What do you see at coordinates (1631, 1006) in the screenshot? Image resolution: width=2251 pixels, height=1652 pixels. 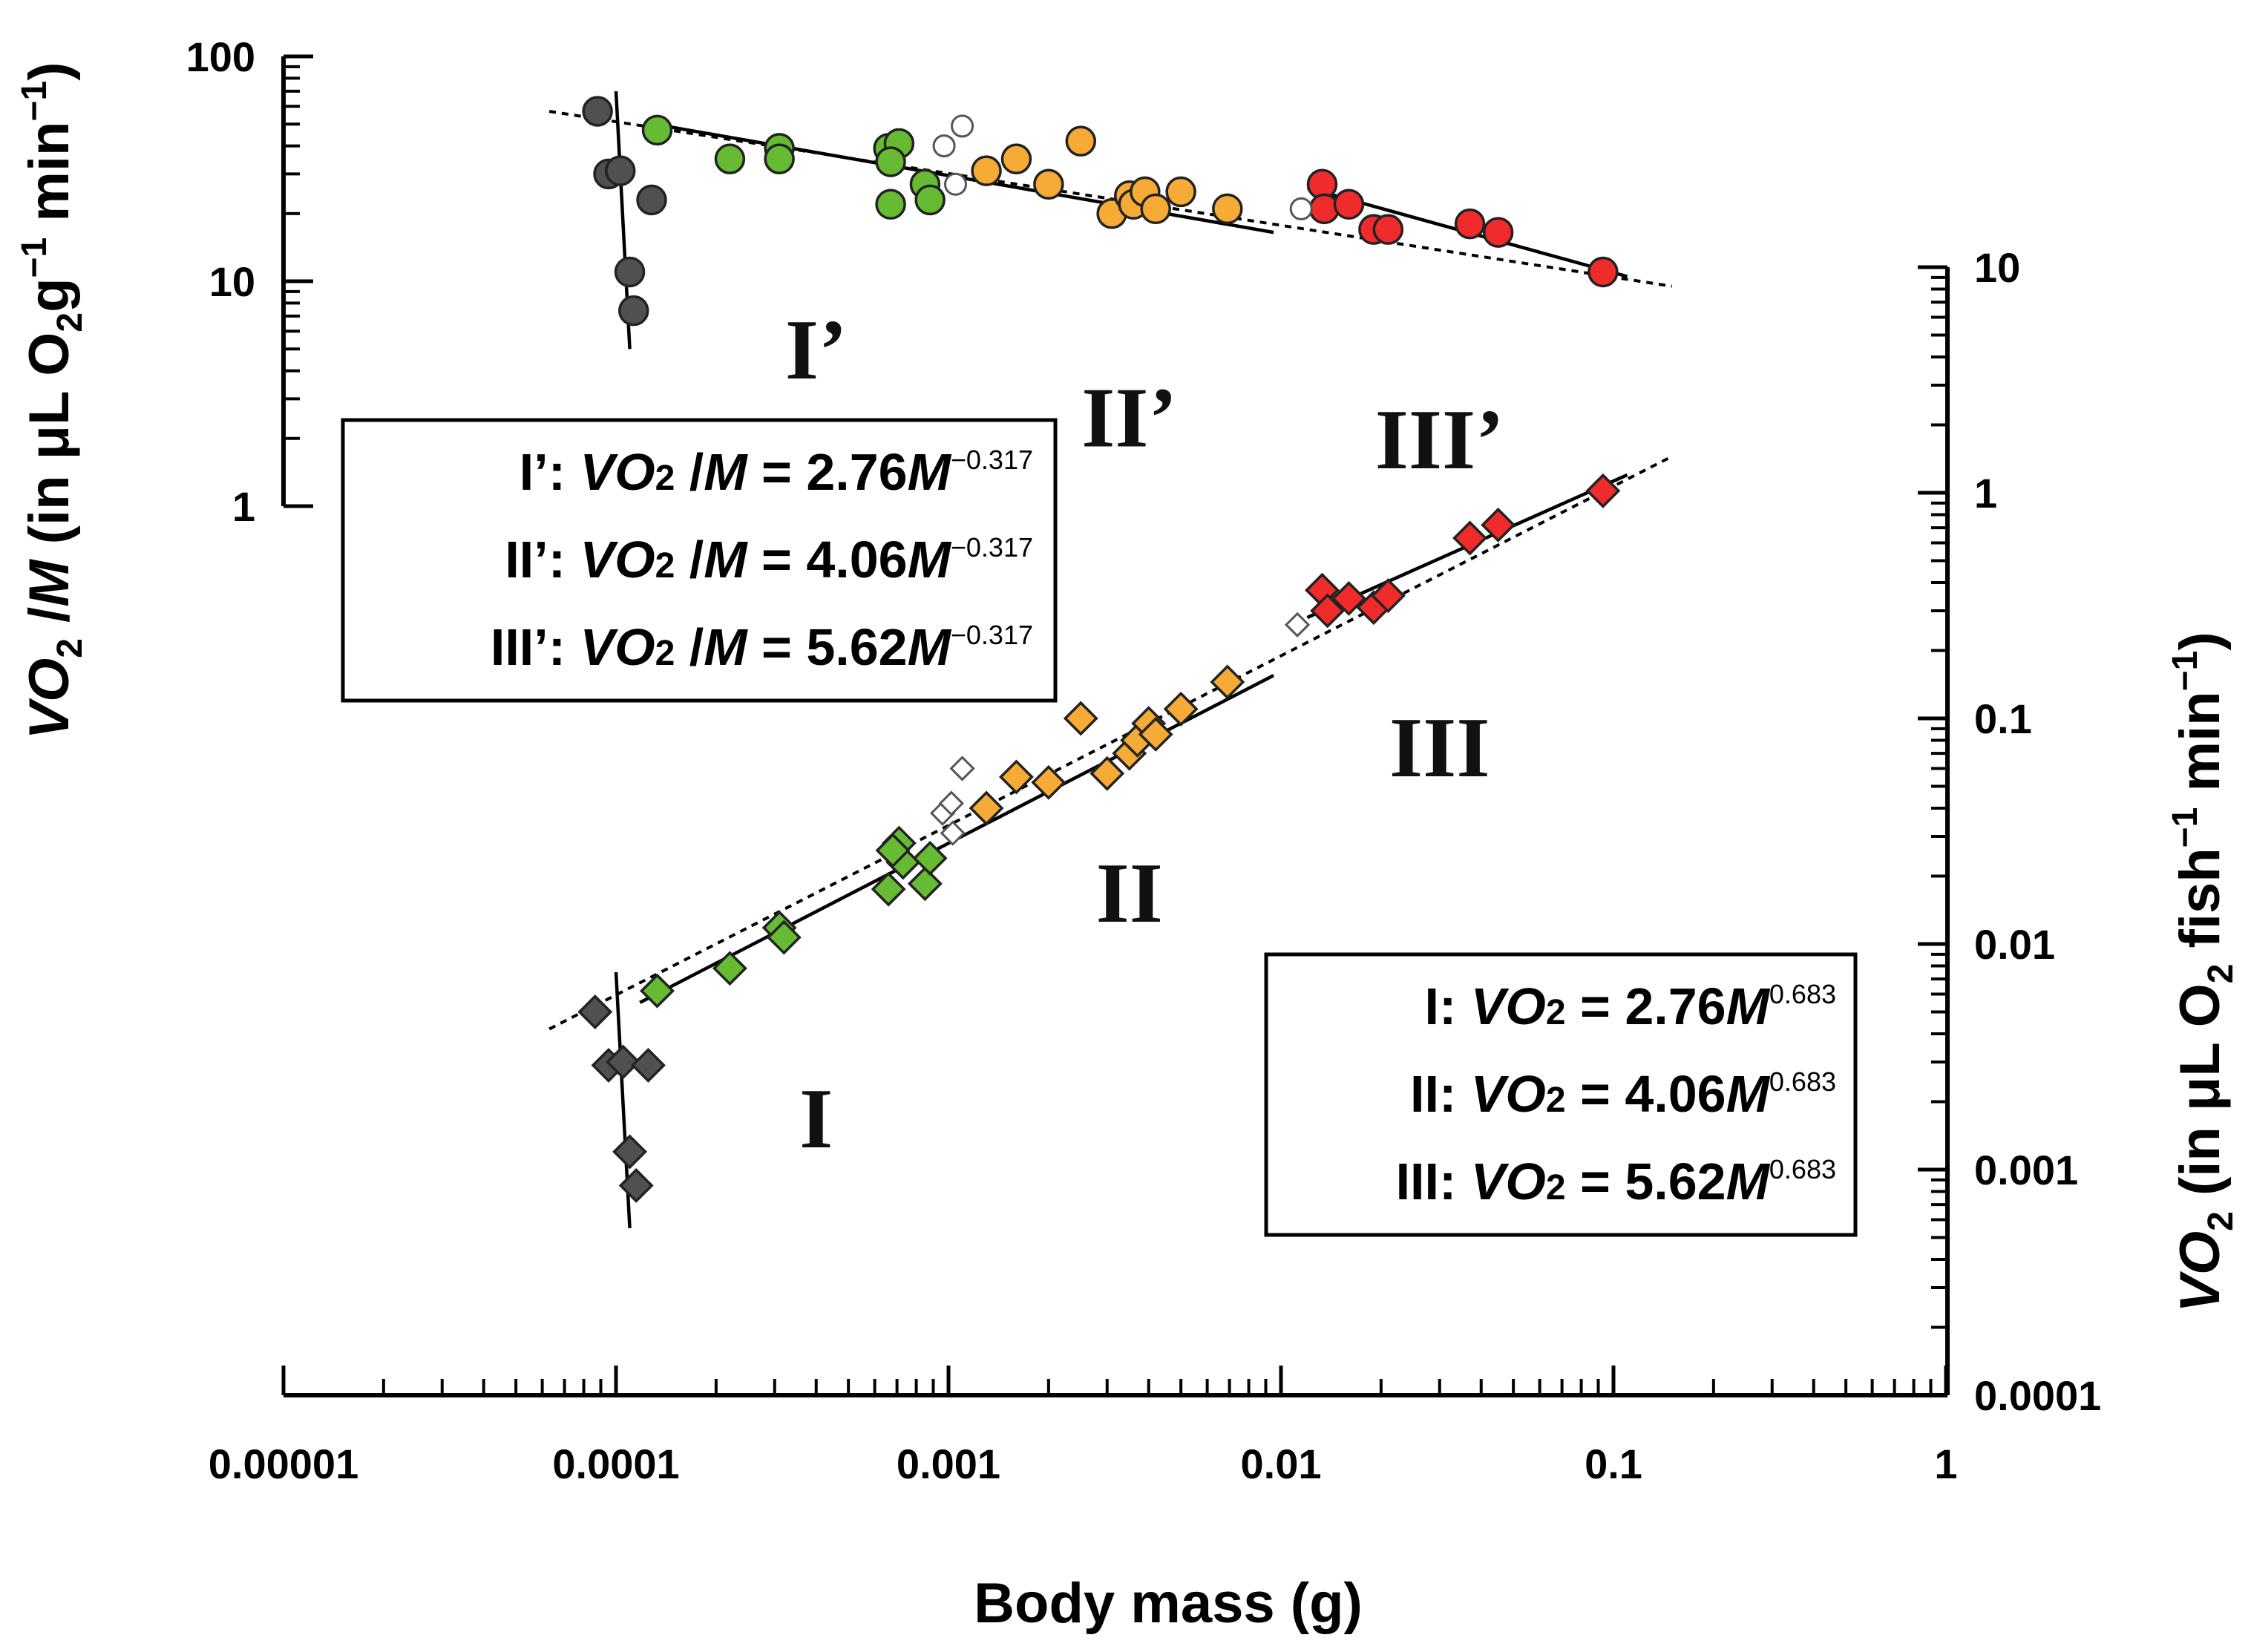 I see `equation-whole-1: I: VO2 = 2.76M0.683` at bounding box center [1631, 1006].